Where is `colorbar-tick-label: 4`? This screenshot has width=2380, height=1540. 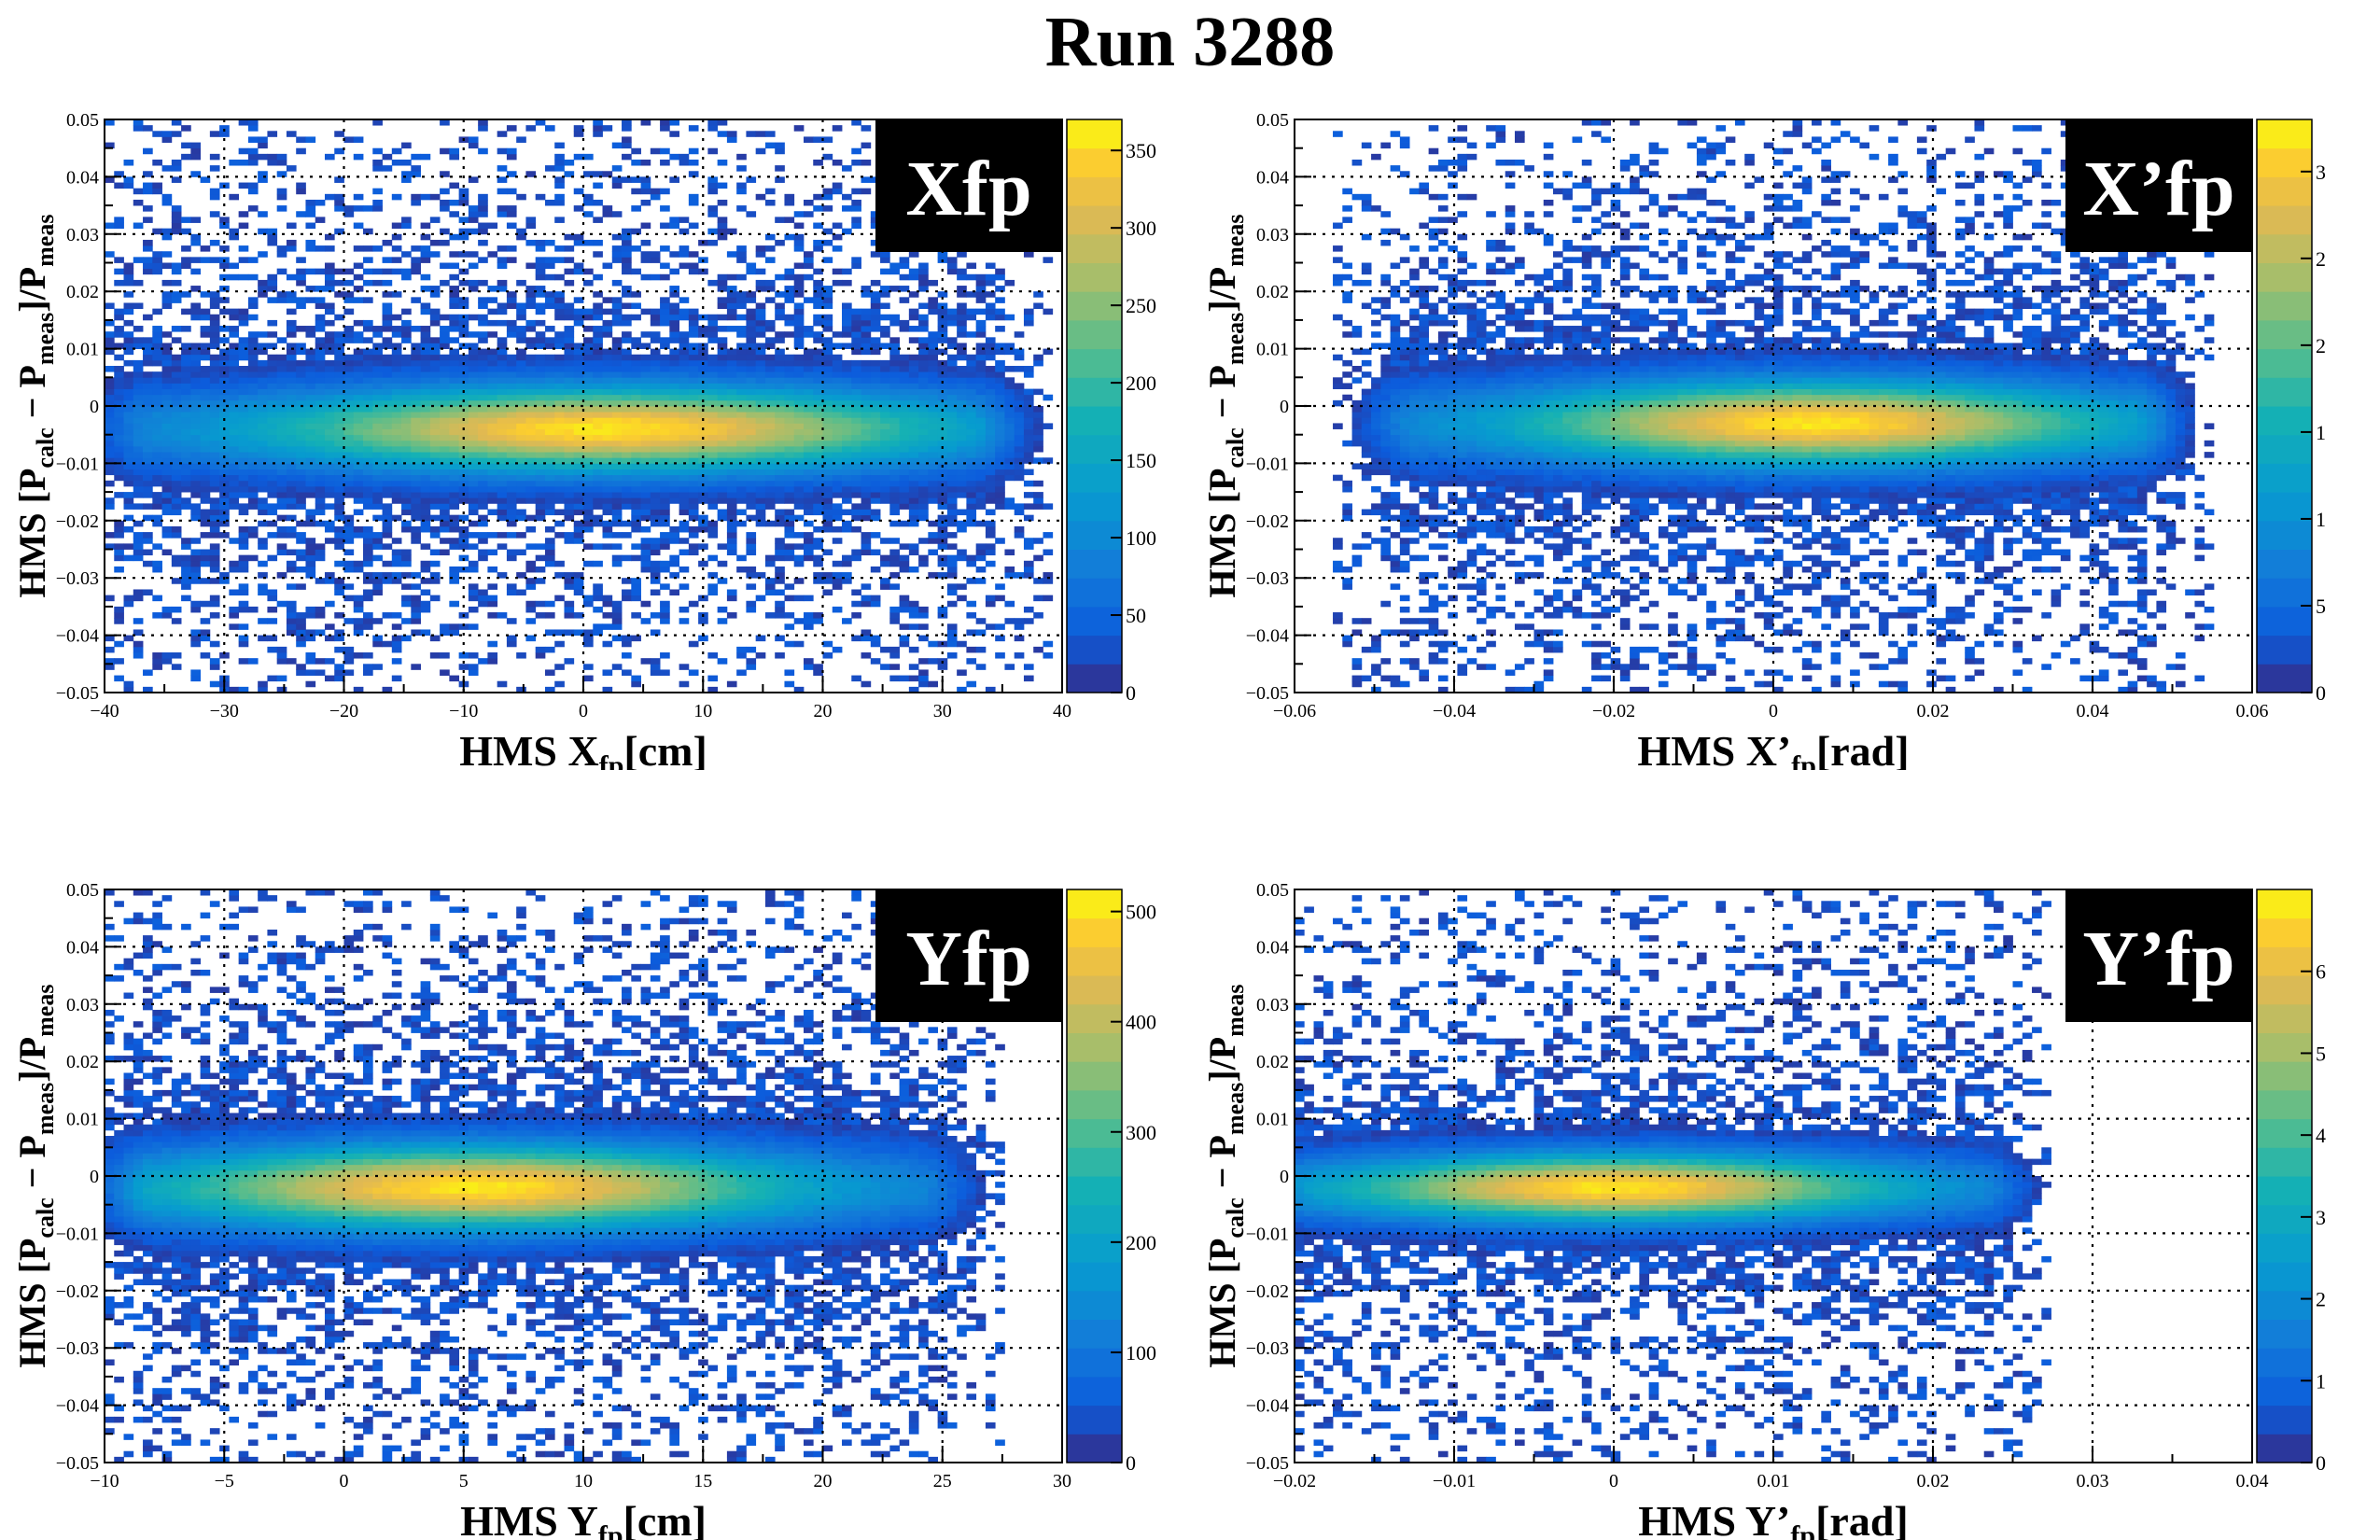 colorbar-tick-label: 4 is located at coordinates (2321, 1135).